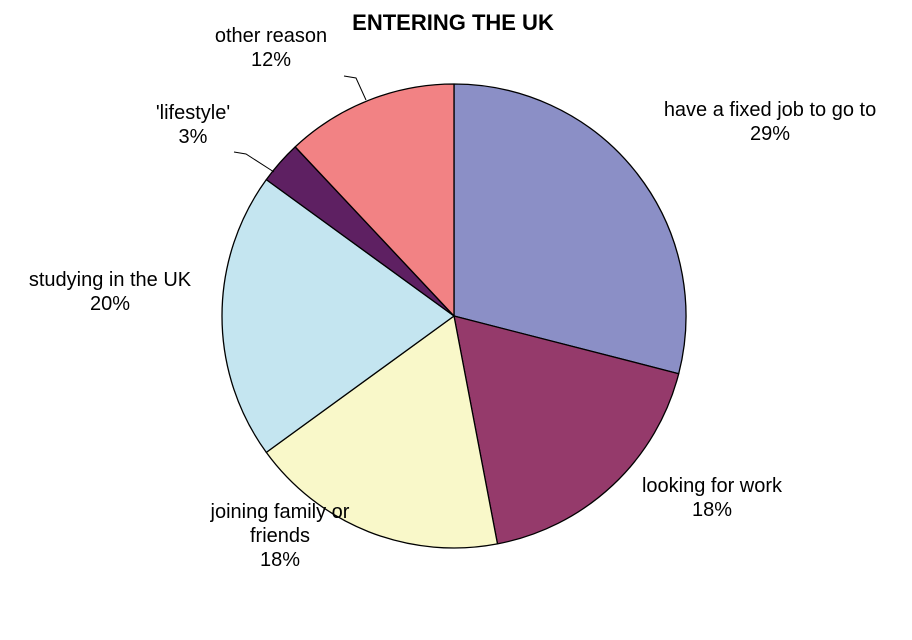 This screenshot has width=912, height=640. I want to click on slice-label-1: looking for work 18%, so click(712, 498).